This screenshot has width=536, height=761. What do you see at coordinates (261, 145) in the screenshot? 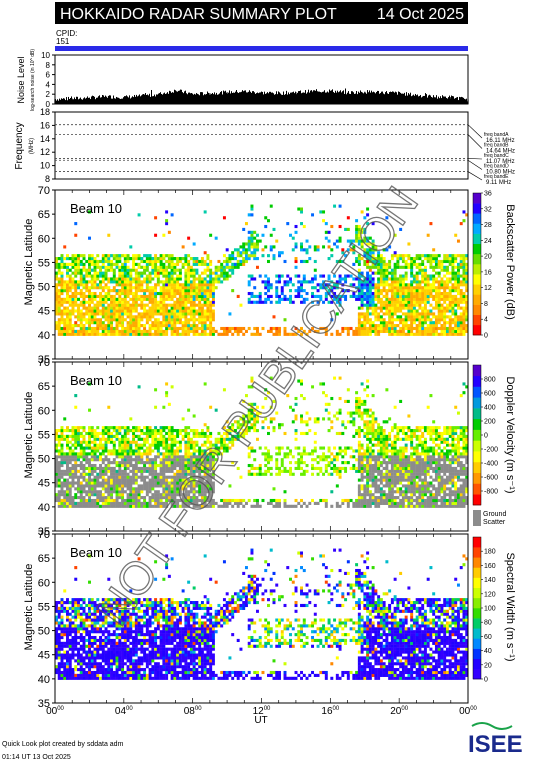
I see `frequency-frame` at bounding box center [261, 145].